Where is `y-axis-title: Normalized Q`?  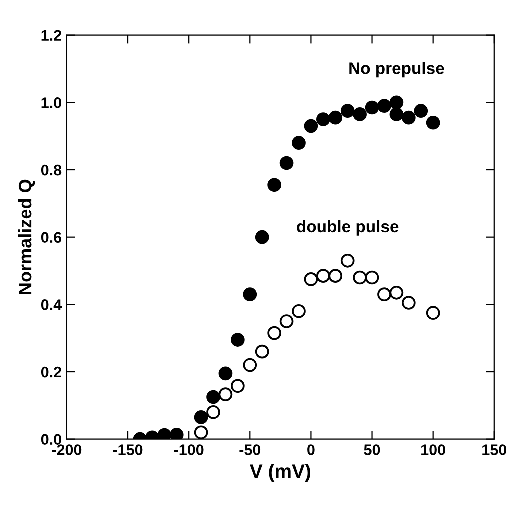
y-axis-title: Normalized Q is located at coordinates (27, 237).